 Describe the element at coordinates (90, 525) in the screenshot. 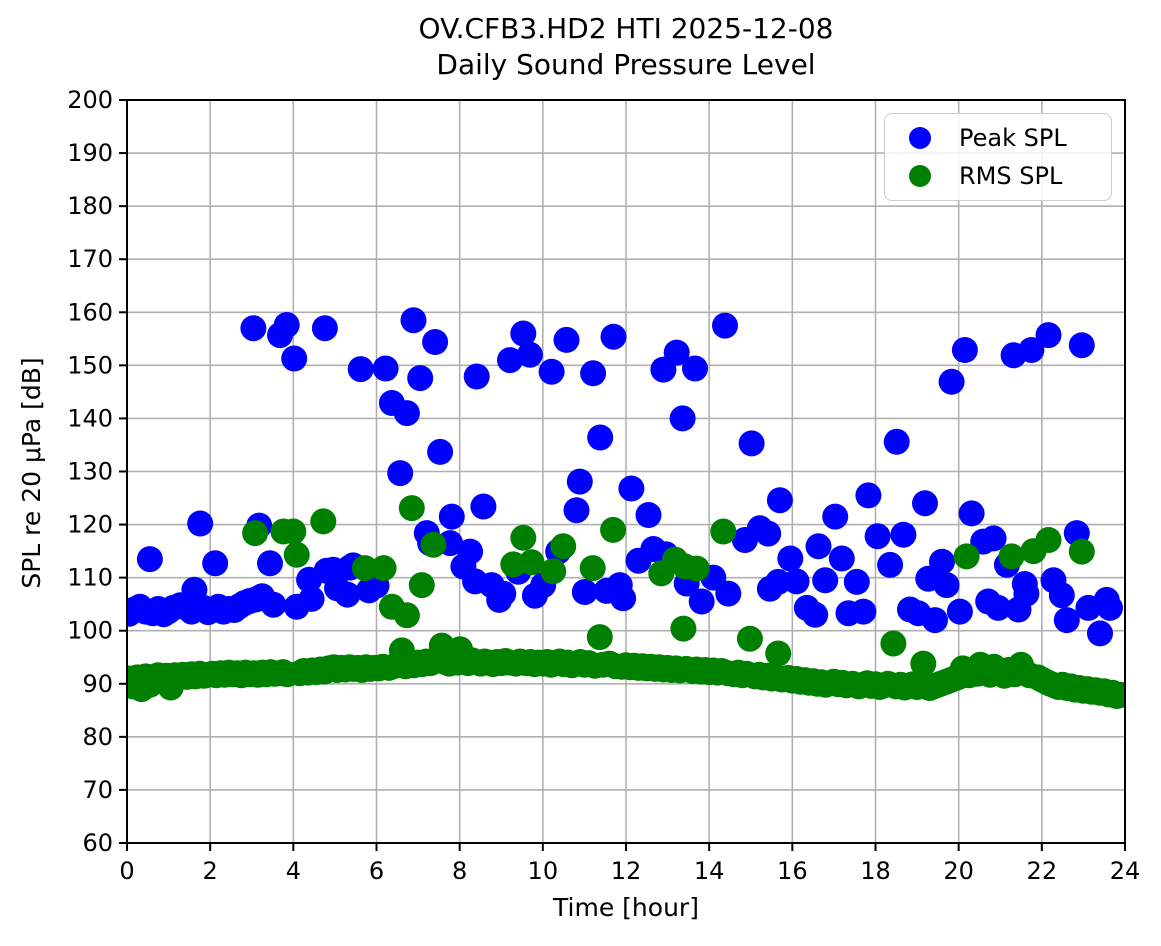

I see `y-tick-label: 120` at that location.